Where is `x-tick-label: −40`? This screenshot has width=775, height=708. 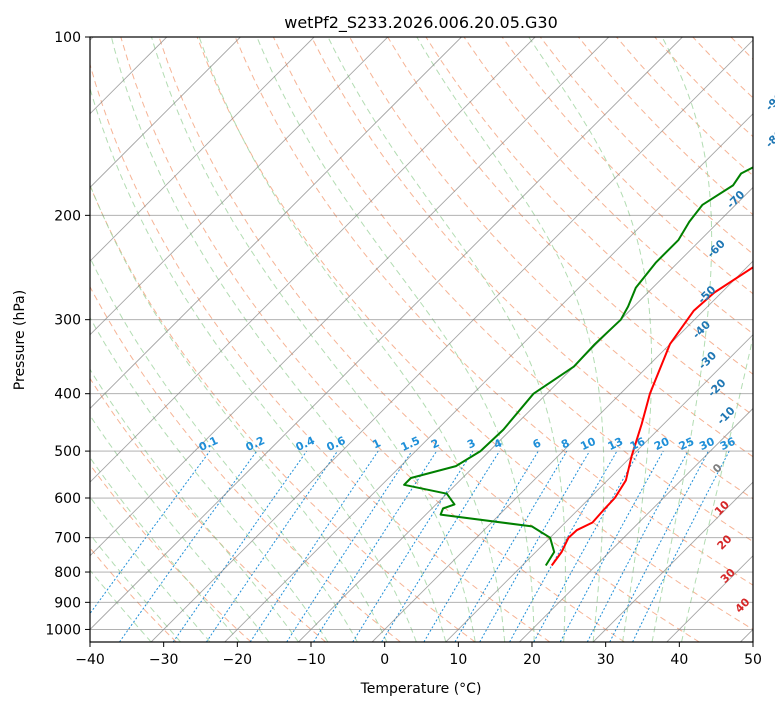 x-tick-label: −40 is located at coordinates (90, 660).